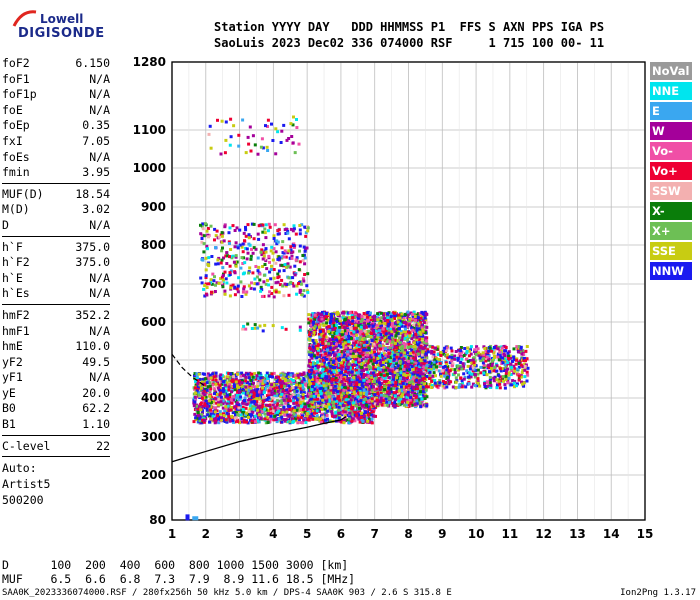 This screenshot has height=600, width=700. Describe the element at coordinates (153, 360) in the screenshot. I see `y-tick-label: 500` at that location.